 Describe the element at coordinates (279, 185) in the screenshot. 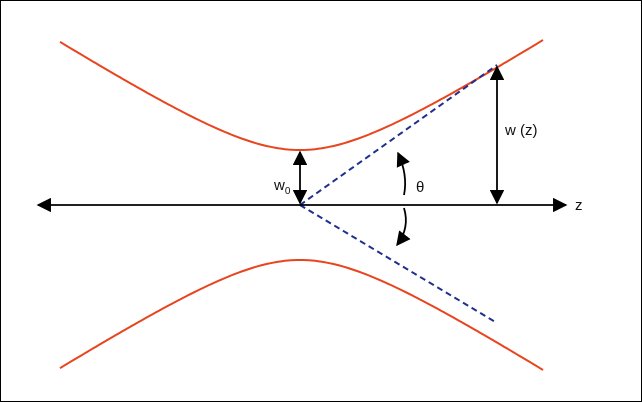

I see `waist-symbol: w` at that location.